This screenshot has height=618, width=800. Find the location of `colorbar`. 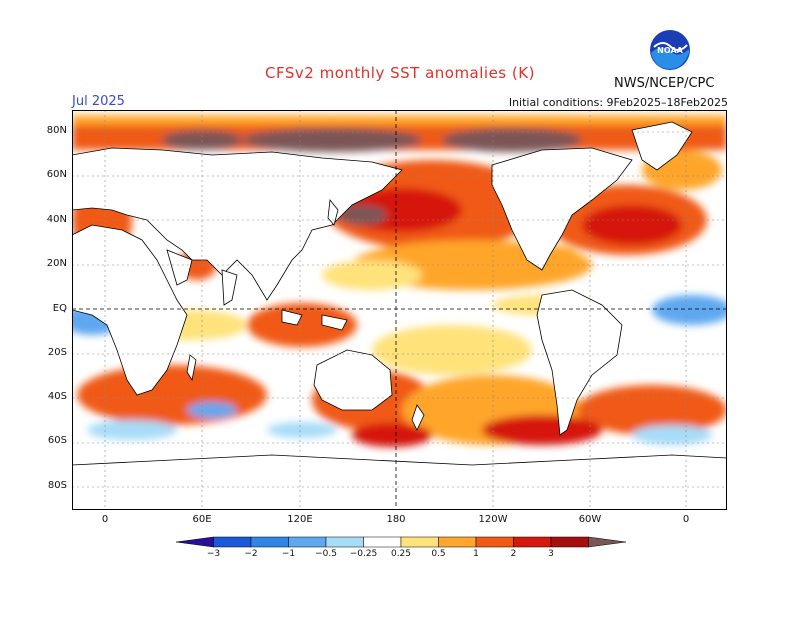

colorbar is located at coordinates (401, 542).